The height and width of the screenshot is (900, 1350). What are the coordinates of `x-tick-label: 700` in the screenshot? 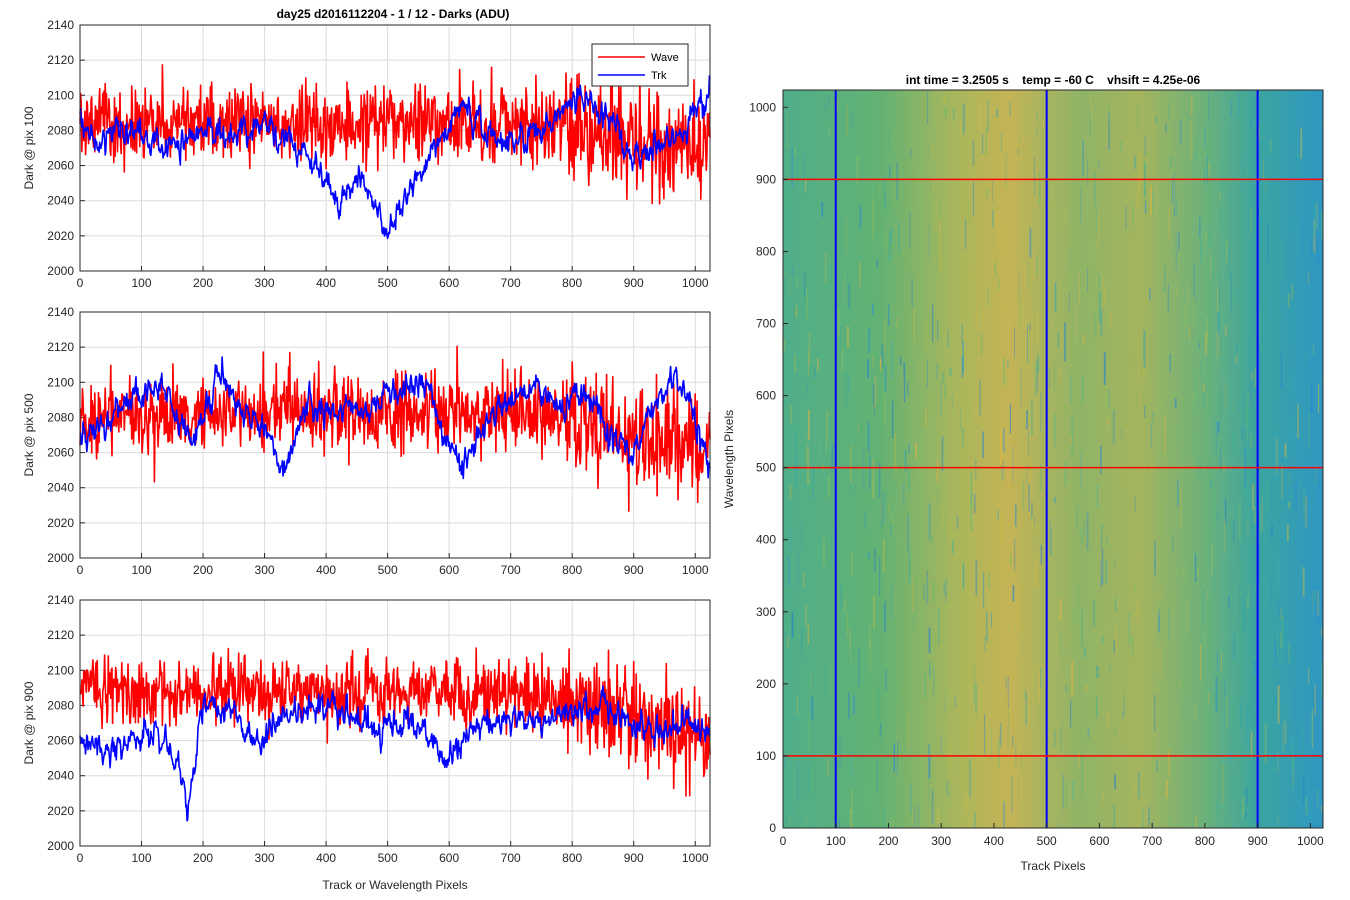 It's located at (511, 858).